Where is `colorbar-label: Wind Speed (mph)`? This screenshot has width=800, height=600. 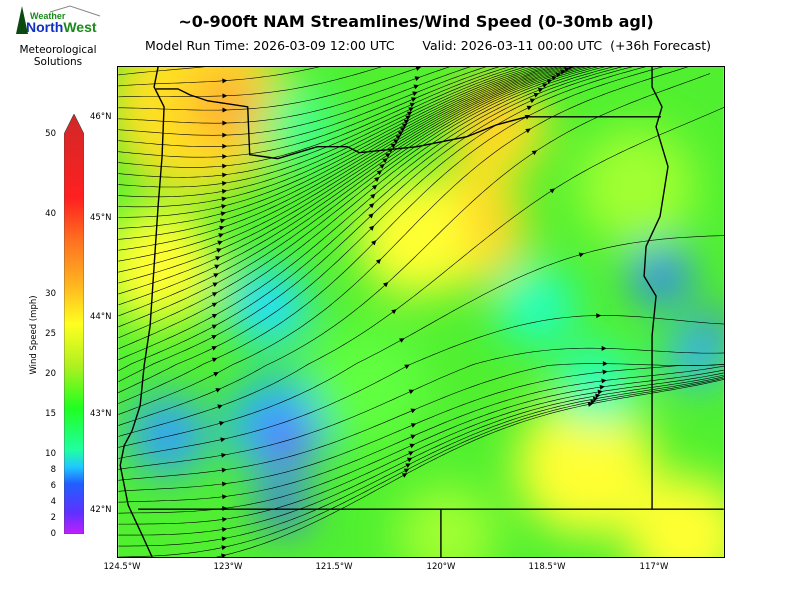
colorbar-label: Wind Speed (mph) is located at coordinates (34, 335).